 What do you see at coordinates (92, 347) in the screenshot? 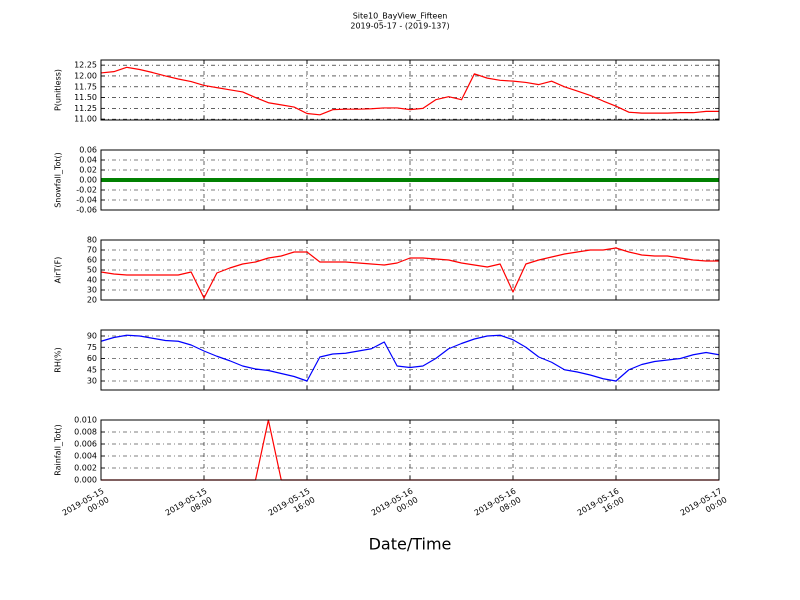
I see `y-tick-label: 75` at bounding box center [92, 347].